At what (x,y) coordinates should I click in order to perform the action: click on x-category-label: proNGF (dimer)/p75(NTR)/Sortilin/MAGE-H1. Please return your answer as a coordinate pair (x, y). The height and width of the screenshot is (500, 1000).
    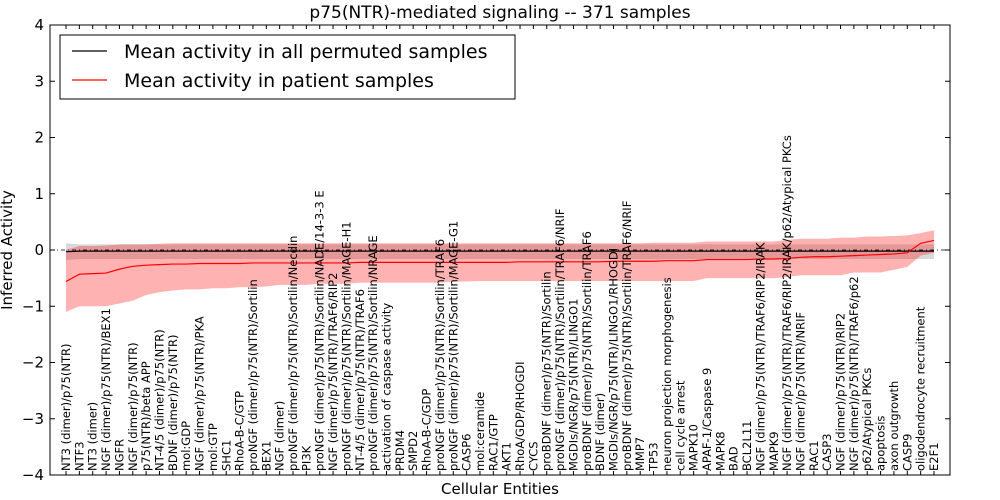
    Looking at the image, I should click on (346, 346).